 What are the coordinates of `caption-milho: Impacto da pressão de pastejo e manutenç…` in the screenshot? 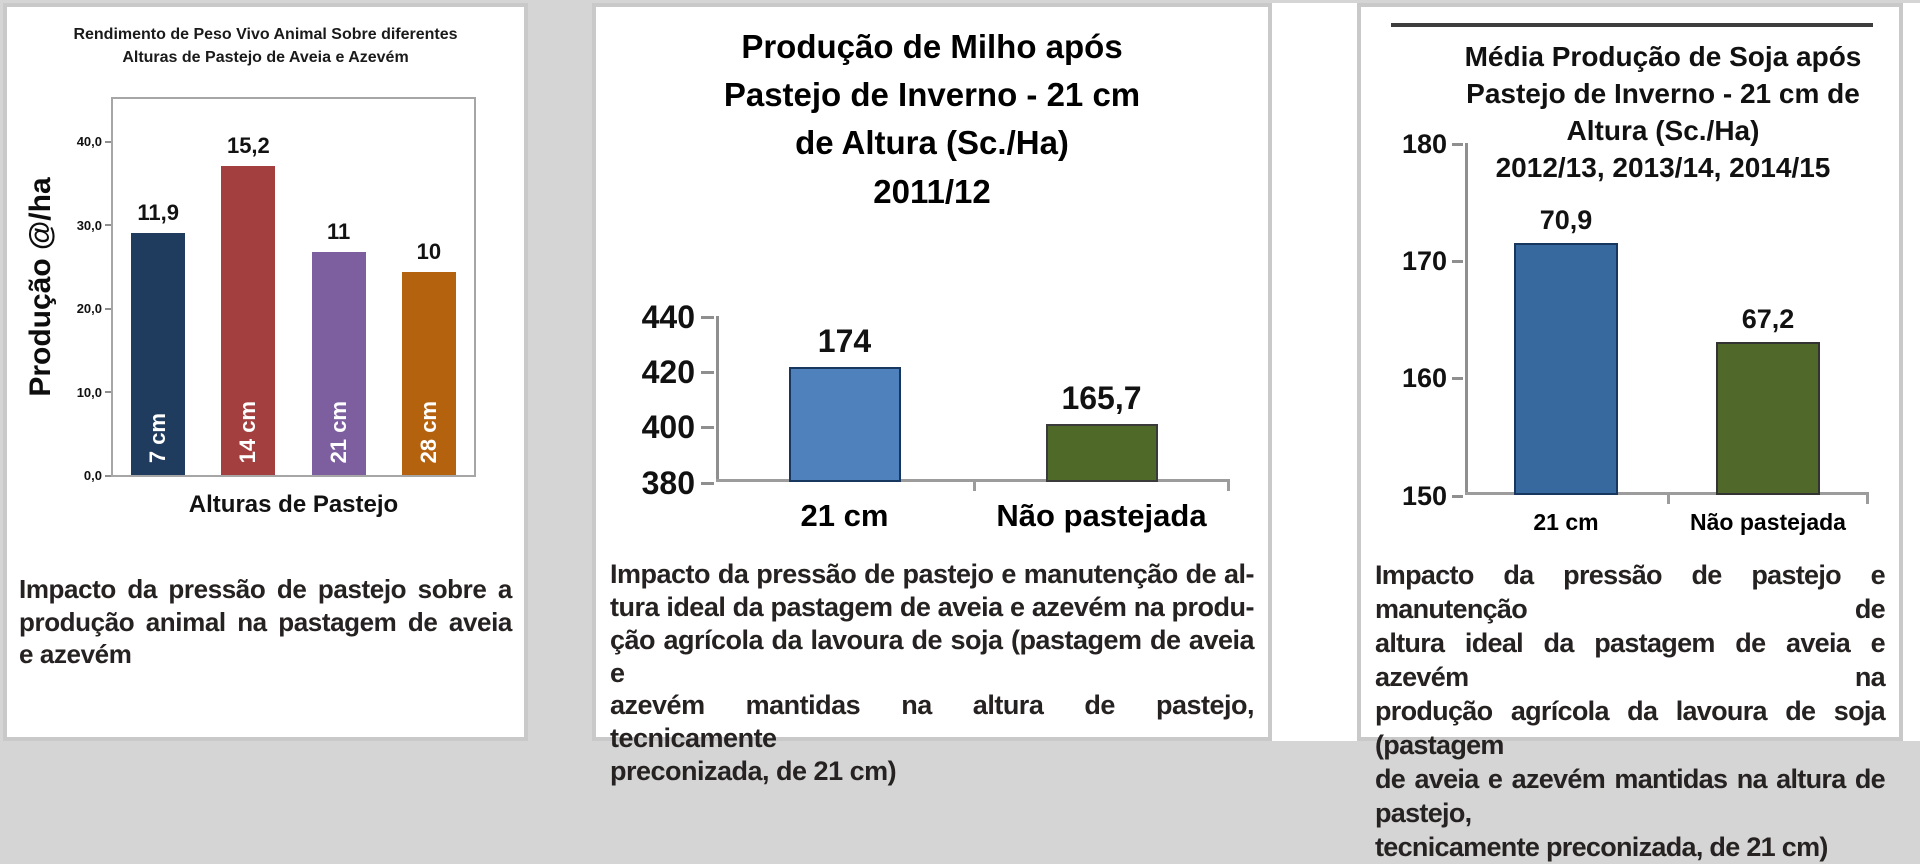 It's located at (932, 673).